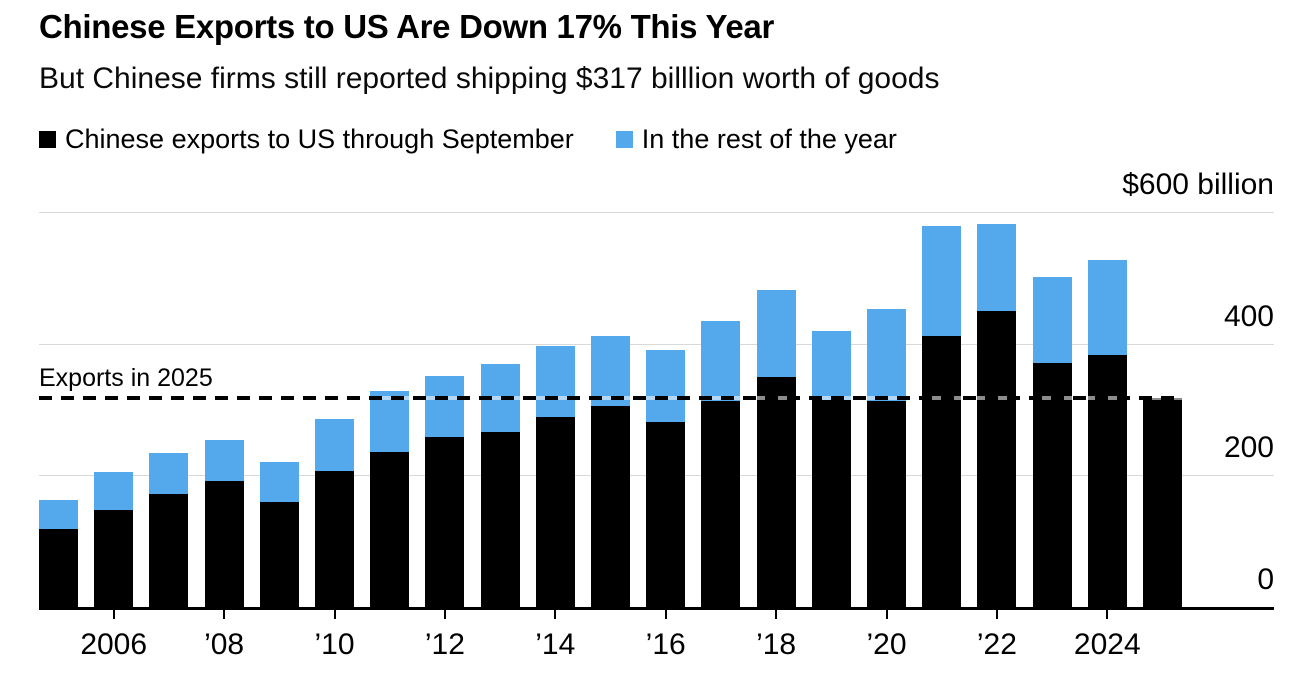  I want to click on bar-2009, so click(279, 534).